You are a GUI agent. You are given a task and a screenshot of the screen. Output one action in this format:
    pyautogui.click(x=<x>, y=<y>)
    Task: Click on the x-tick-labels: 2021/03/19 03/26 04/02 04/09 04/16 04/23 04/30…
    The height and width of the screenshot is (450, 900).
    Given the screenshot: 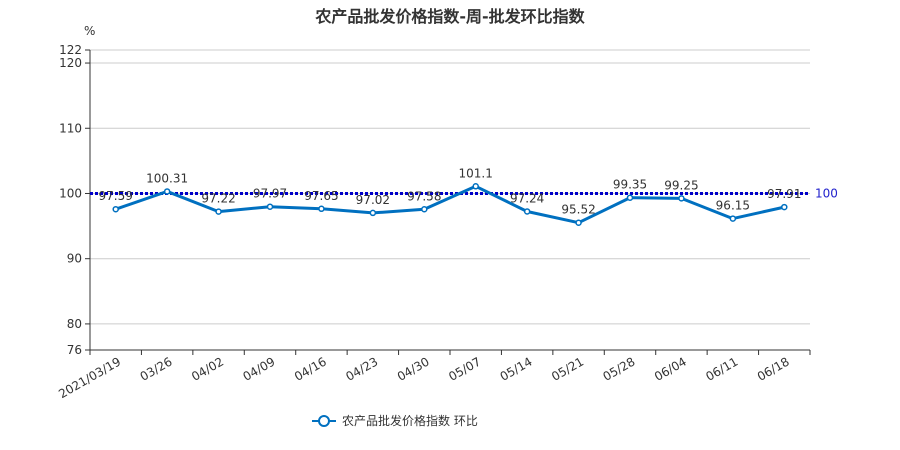 What is the action you would take?
    pyautogui.click(x=423, y=377)
    